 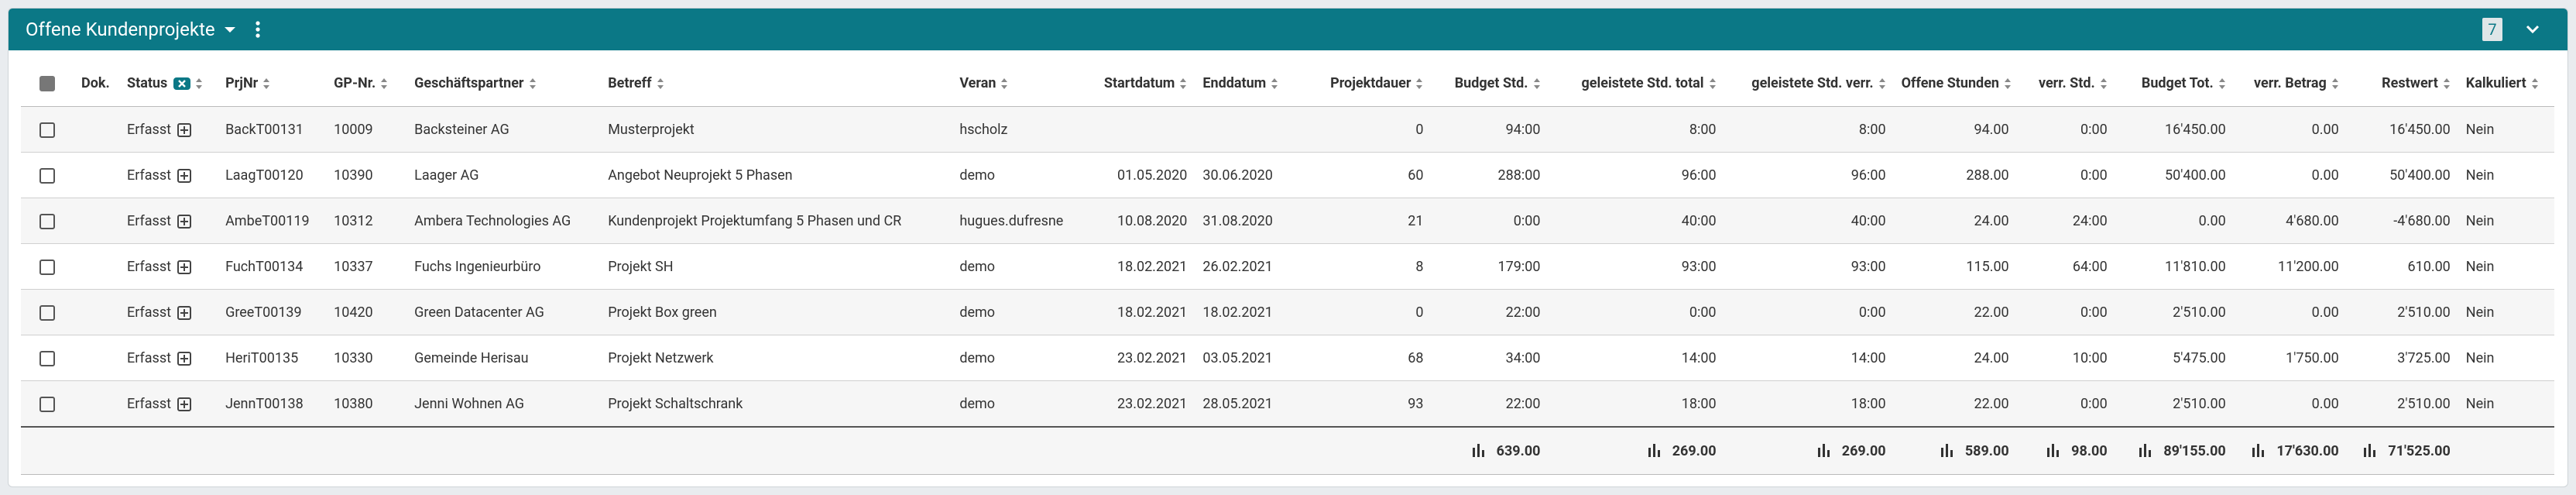 I want to click on column-header: GP-Nr., so click(x=366, y=83).